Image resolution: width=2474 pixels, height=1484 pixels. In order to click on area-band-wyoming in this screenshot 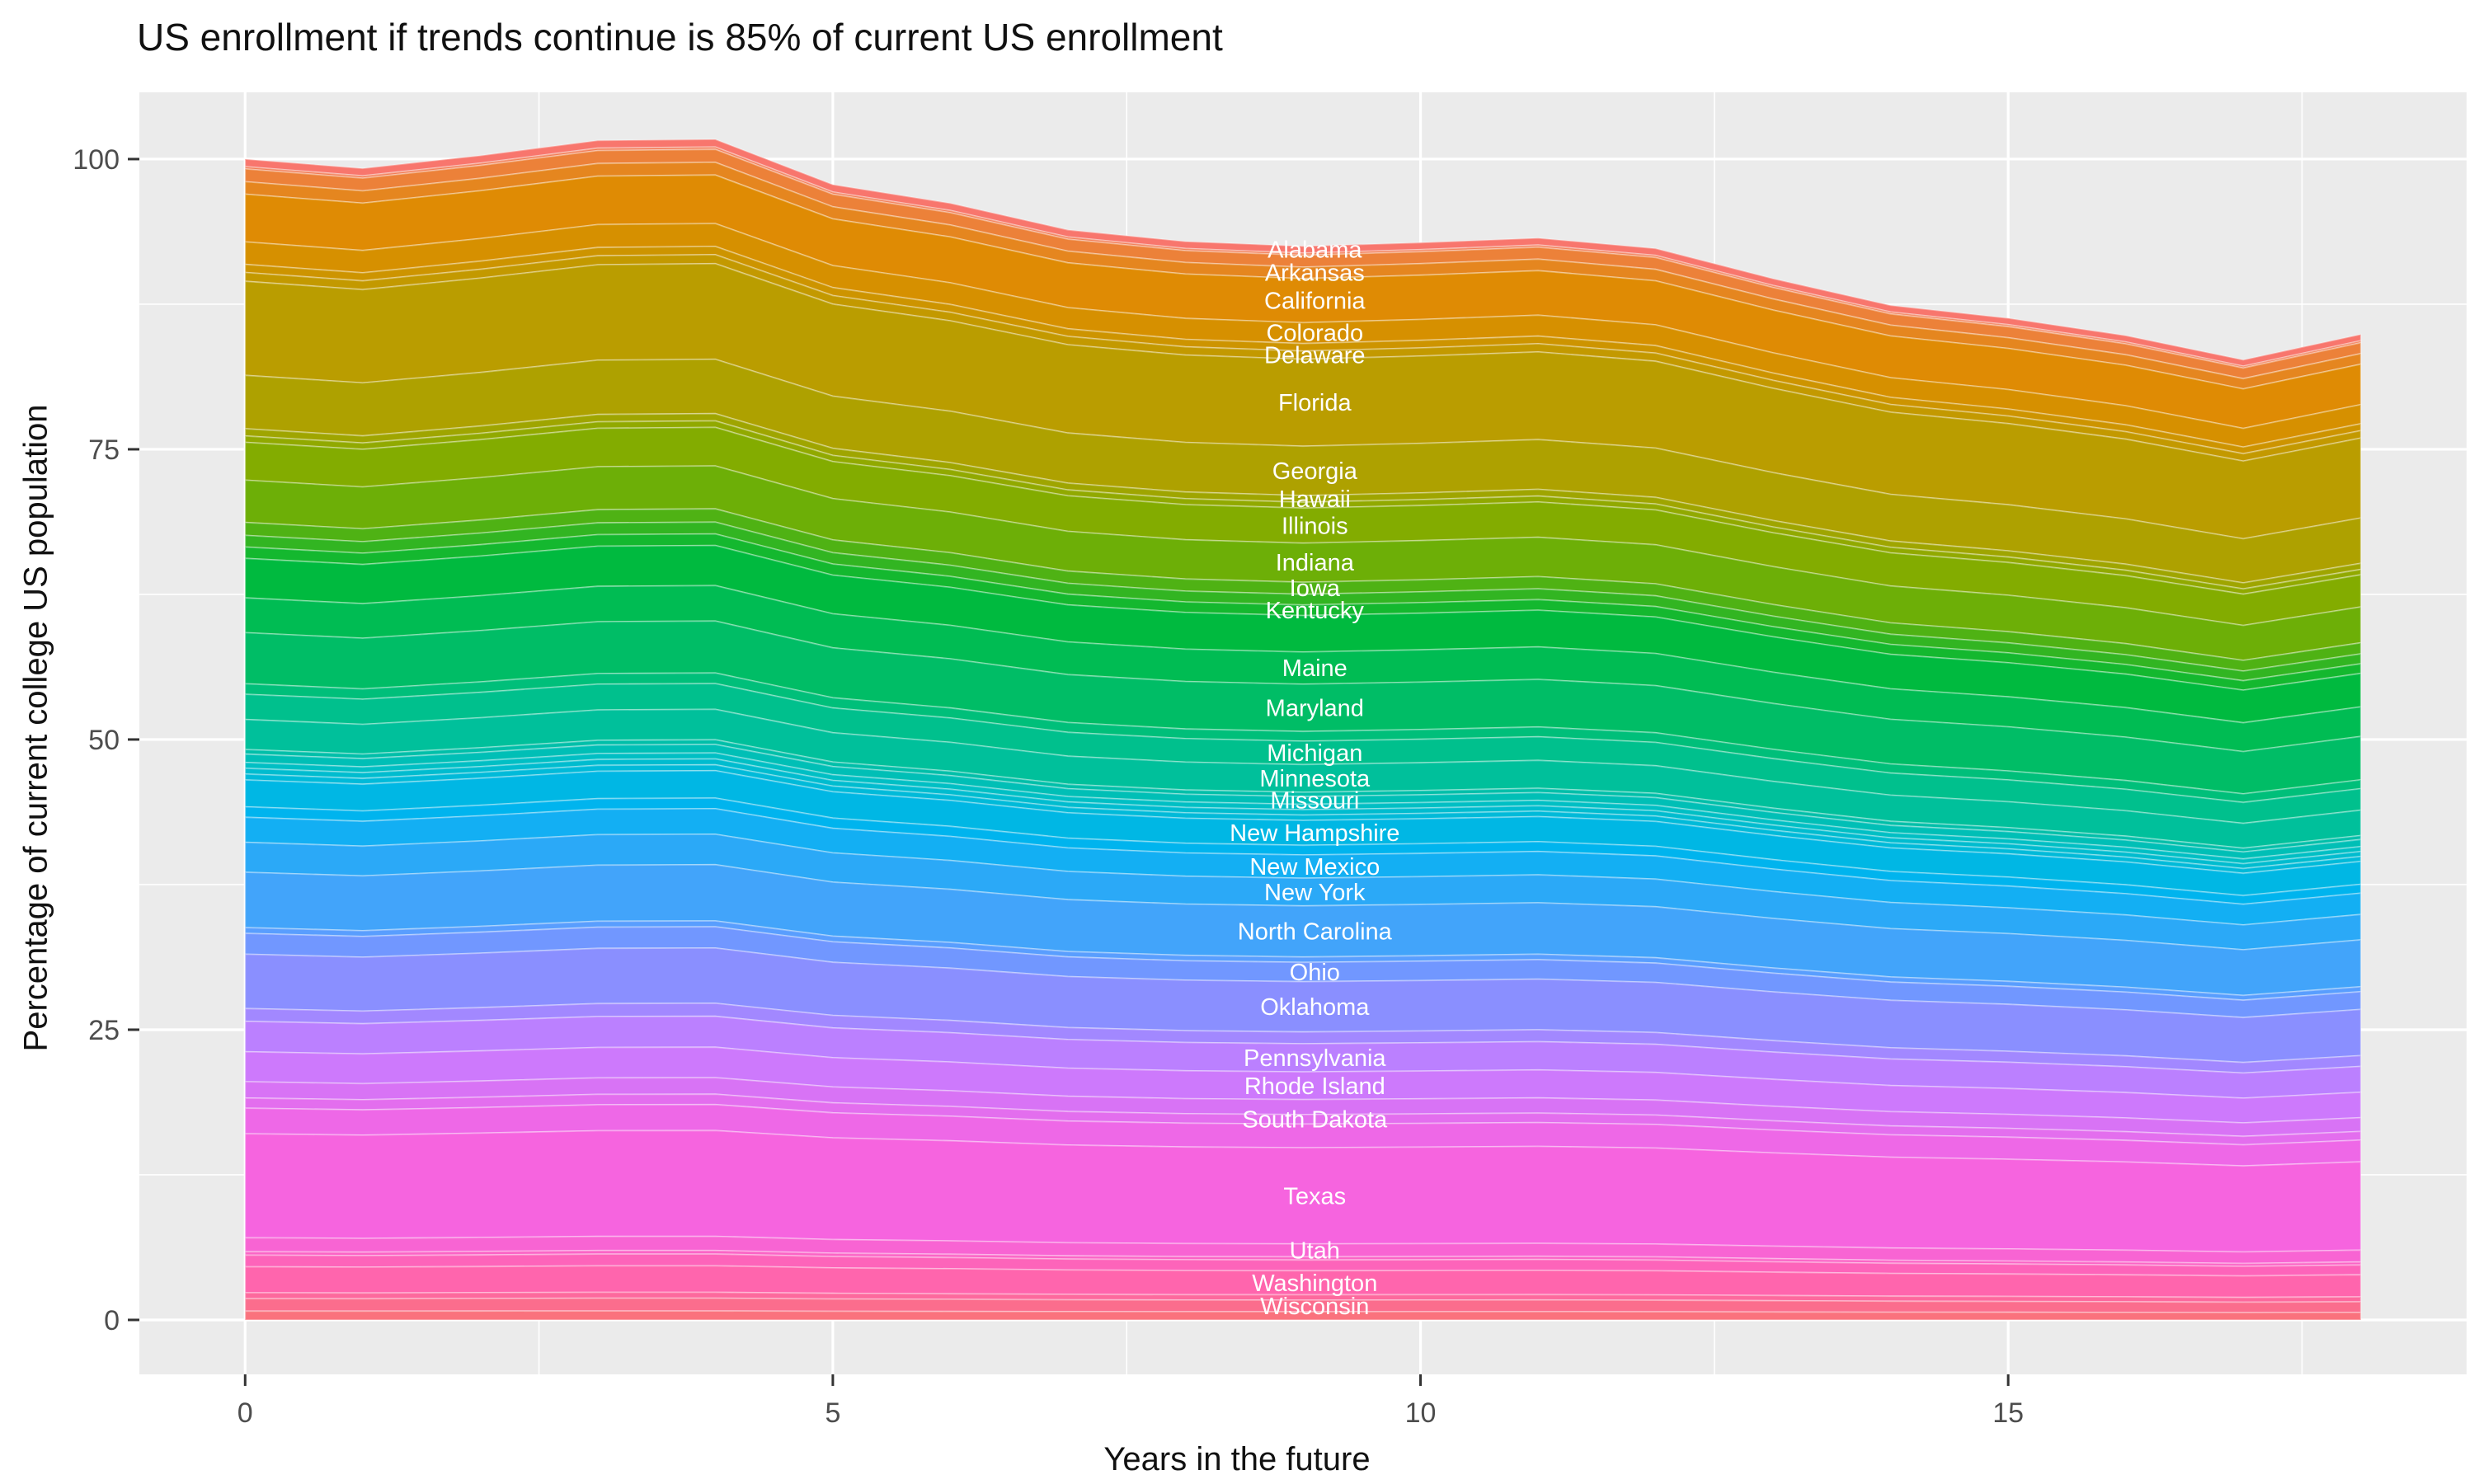, I will do `click(1303, 1315)`.